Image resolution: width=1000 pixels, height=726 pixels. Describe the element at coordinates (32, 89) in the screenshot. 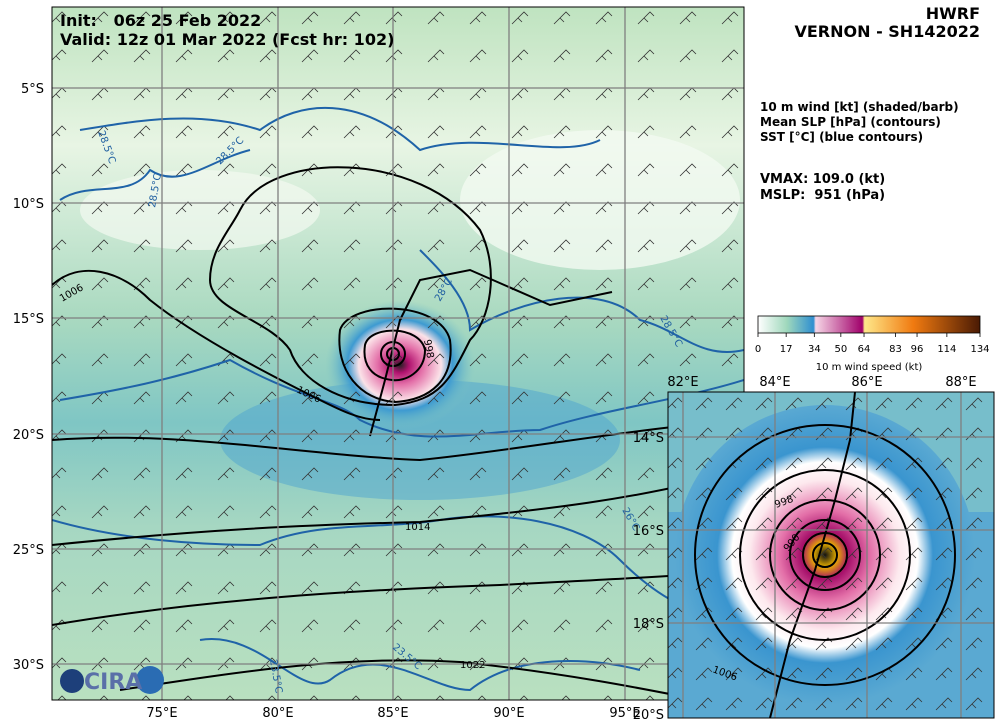

I see `lat-label: 5°S` at that location.